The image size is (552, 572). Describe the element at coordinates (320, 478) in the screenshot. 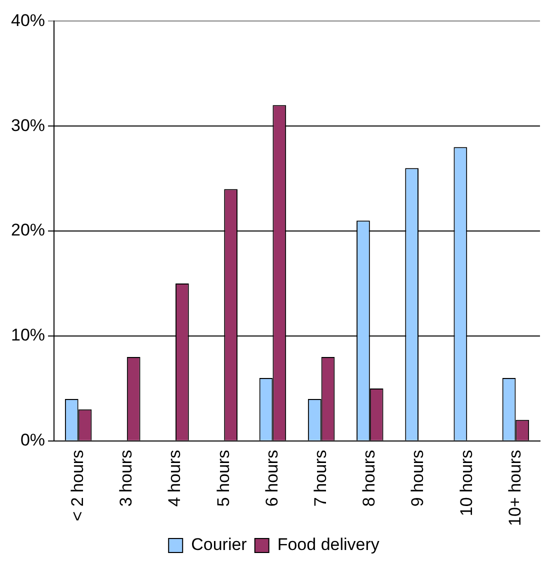

I see `x-tick-label: 7 hours` at that location.